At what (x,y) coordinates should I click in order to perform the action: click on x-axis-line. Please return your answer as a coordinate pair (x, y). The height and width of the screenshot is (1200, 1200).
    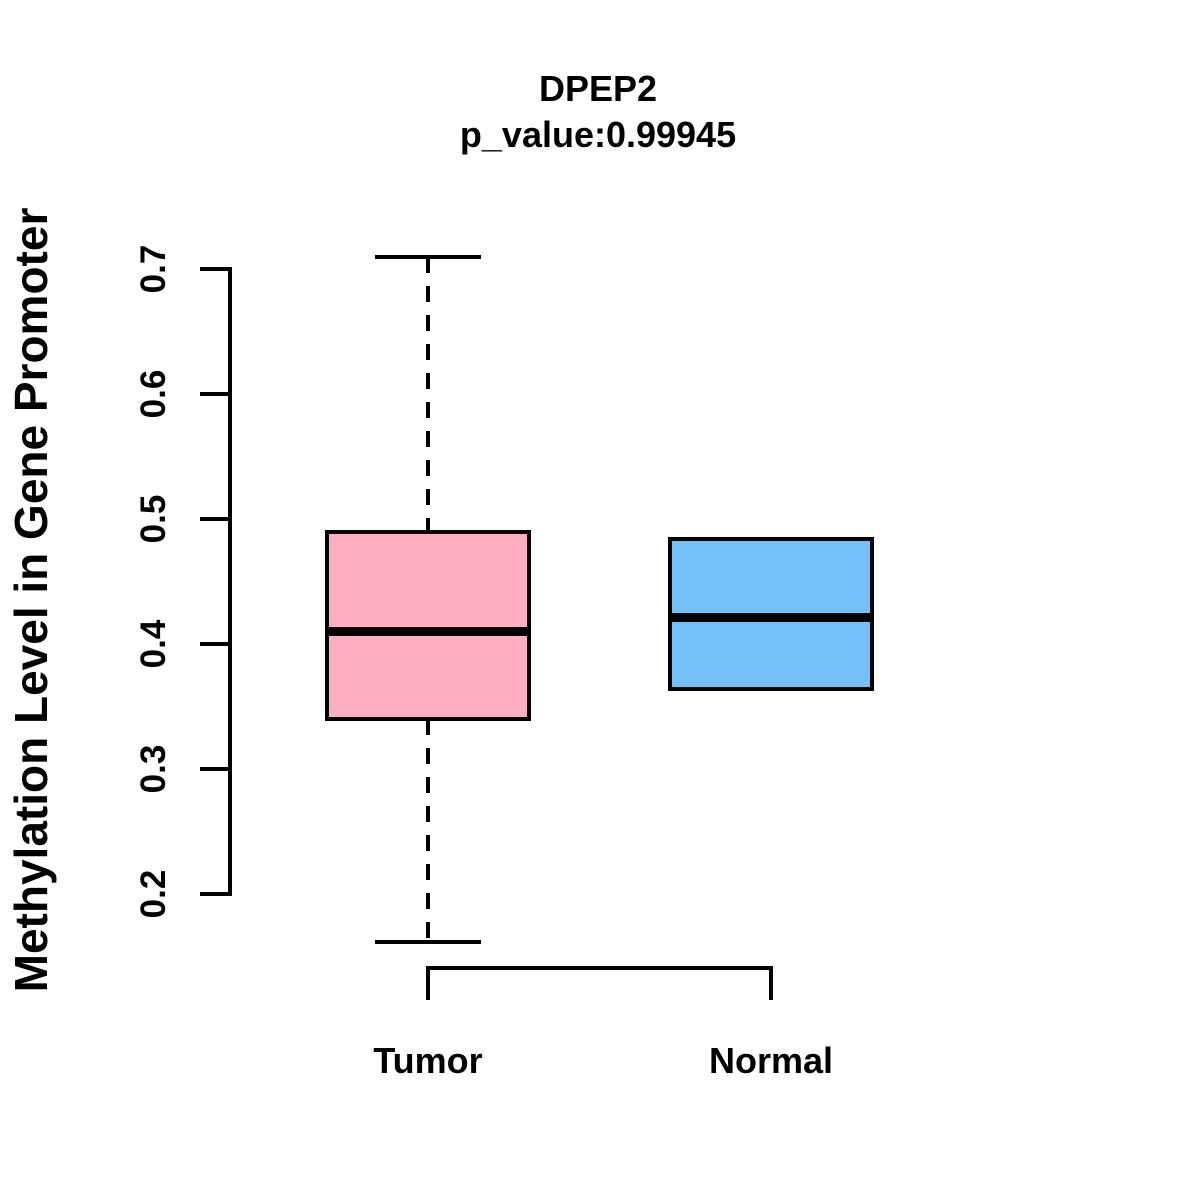
    Looking at the image, I should click on (599, 968).